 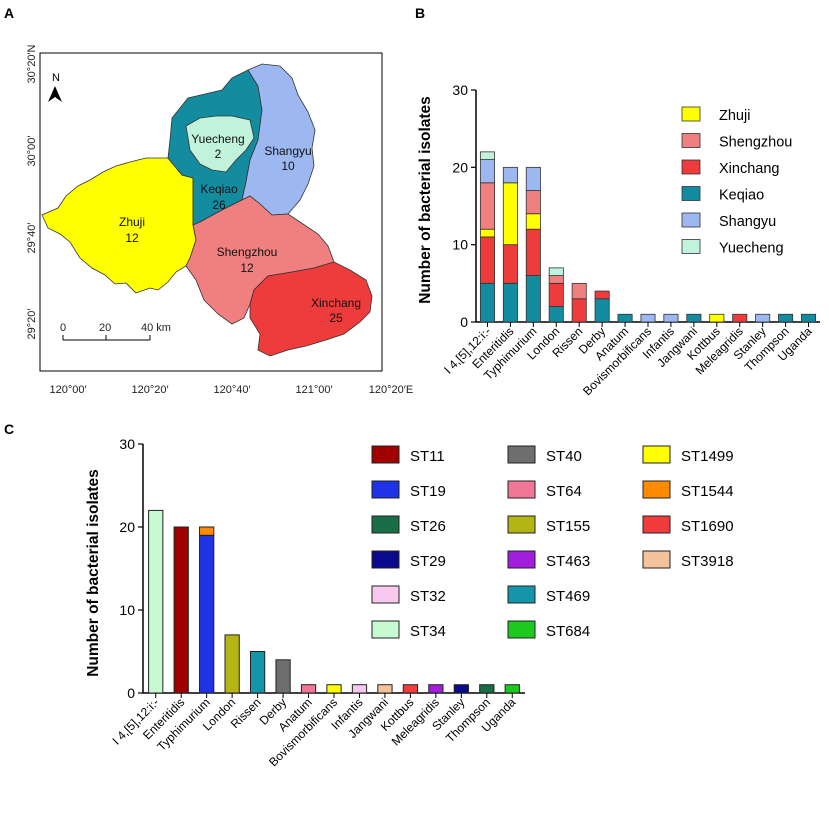 What do you see at coordinates (656, 489) in the screenshot?
I see `legend-swatch-st1544` at bounding box center [656, 489].